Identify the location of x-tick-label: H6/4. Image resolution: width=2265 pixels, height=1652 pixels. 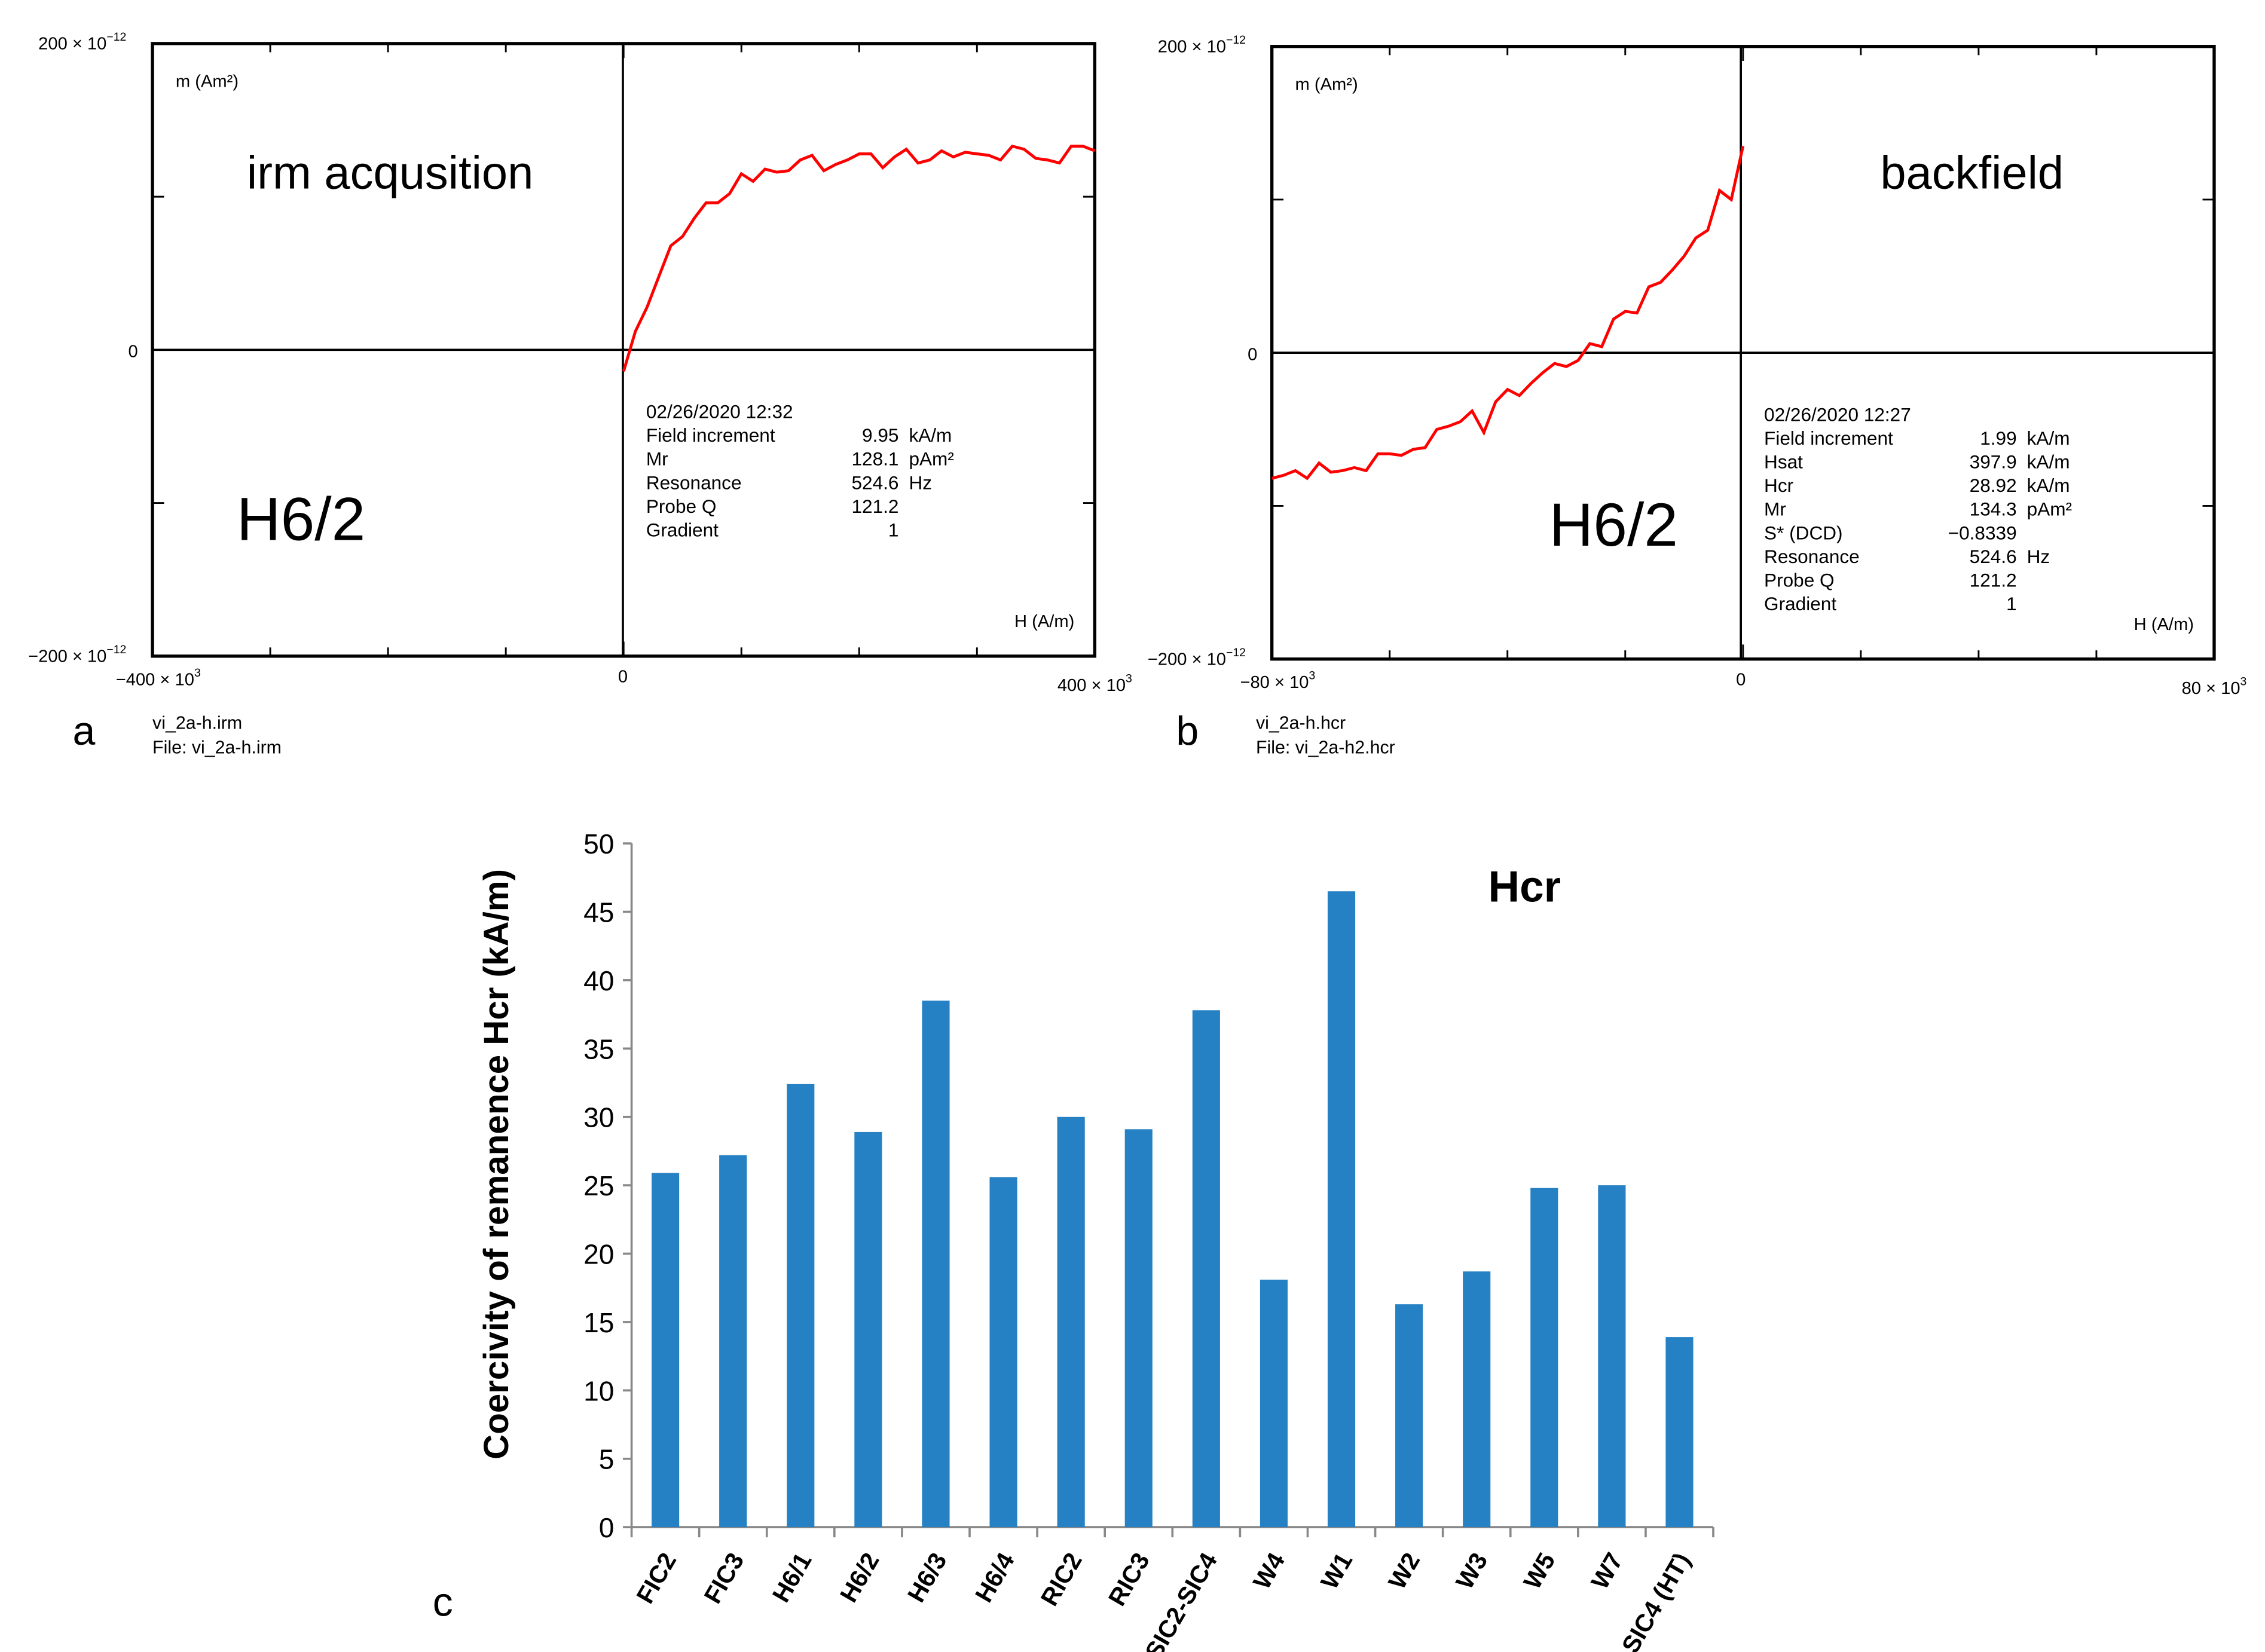
(994, 1577).